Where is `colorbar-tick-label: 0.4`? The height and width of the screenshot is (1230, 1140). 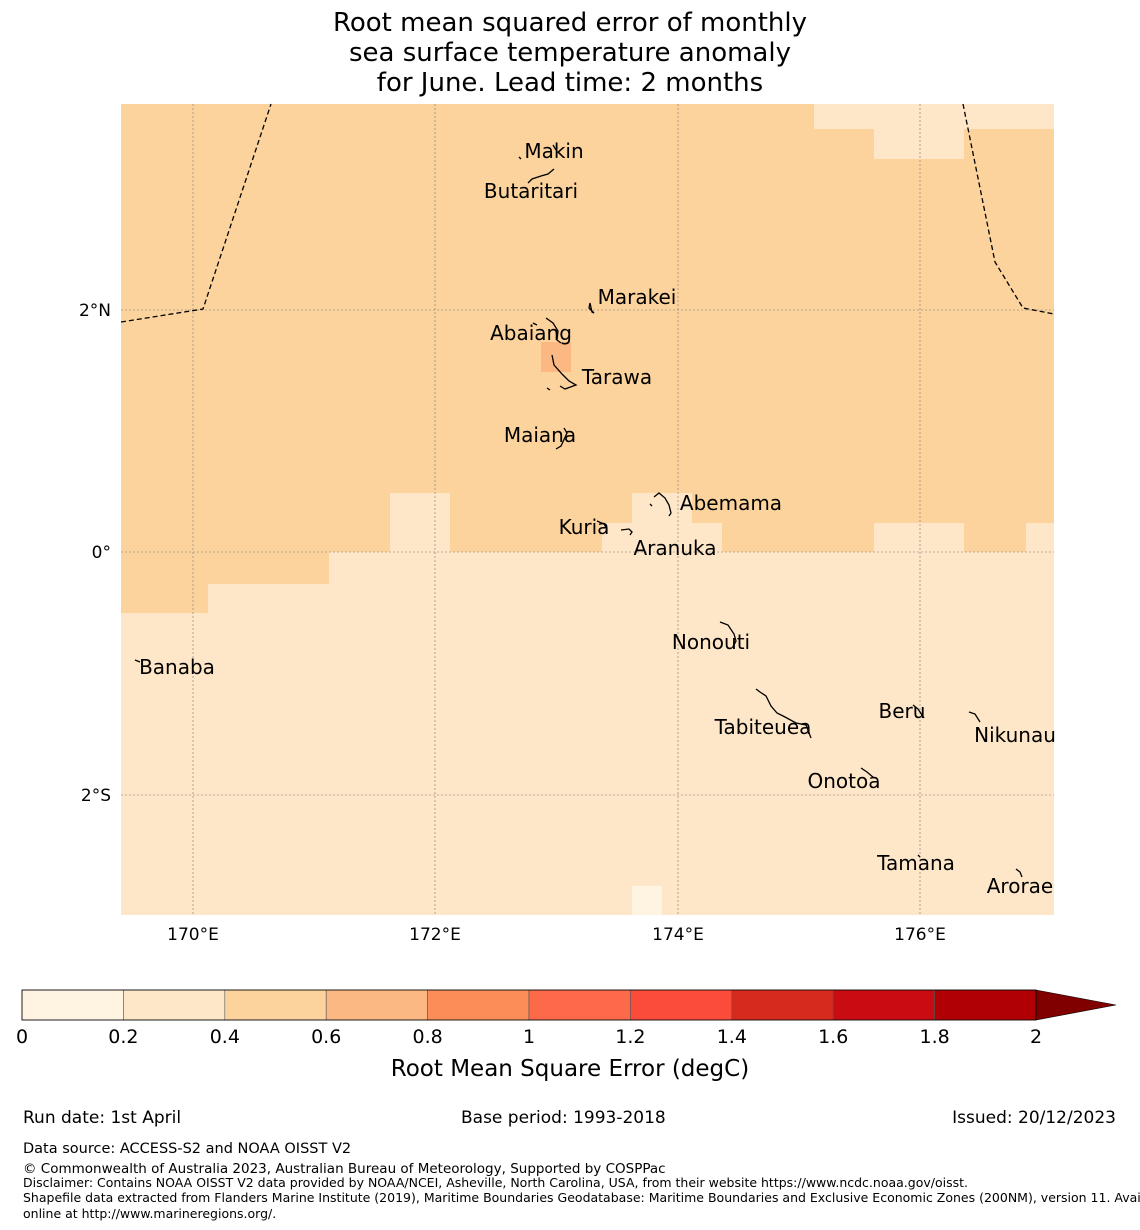
colorbar-tick-label: 0.4 is located at coordinates (225, 1037).